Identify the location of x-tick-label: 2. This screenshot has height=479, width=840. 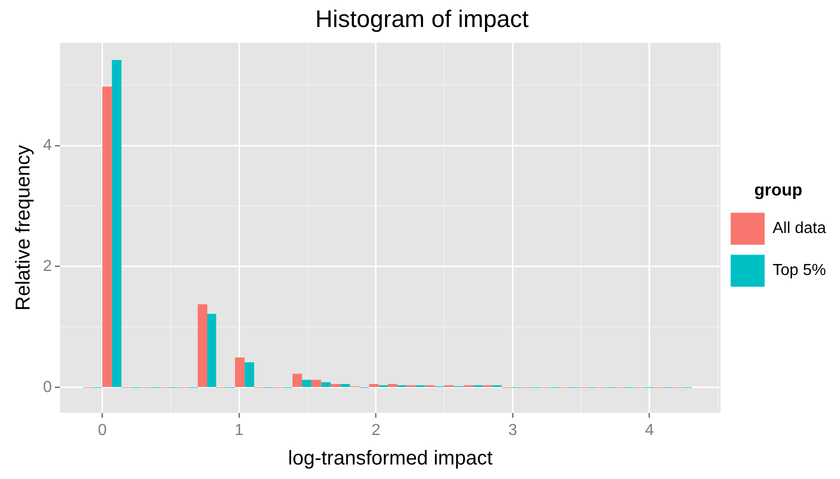
(375, 430).